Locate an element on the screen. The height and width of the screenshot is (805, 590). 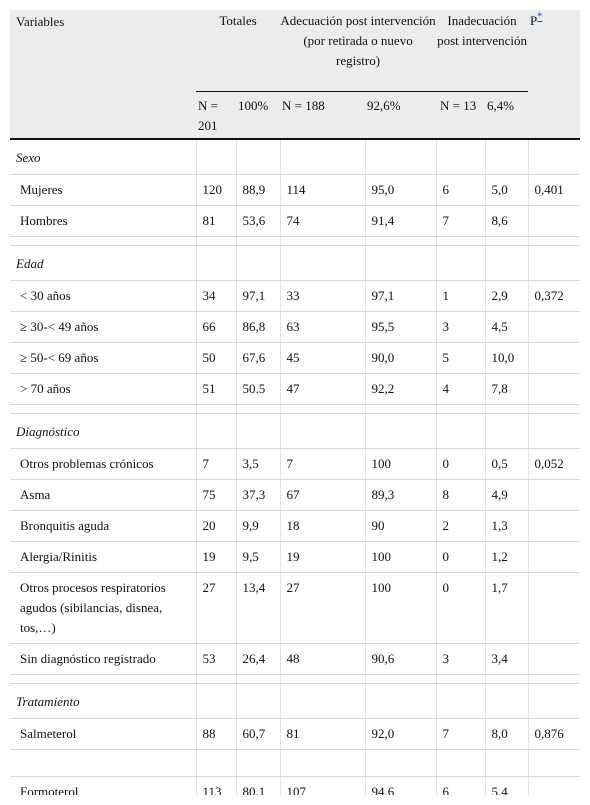
section-row-diagnostico: Diagnóstico is located at coordinates (295, 431).